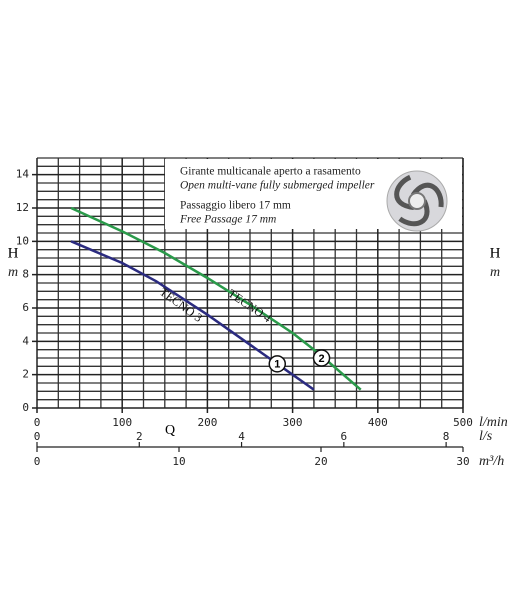  What do you see at coordinates (37, 422) in the screenshot?
I see `x-tick-label: 0` at bounding box center [37, 422].